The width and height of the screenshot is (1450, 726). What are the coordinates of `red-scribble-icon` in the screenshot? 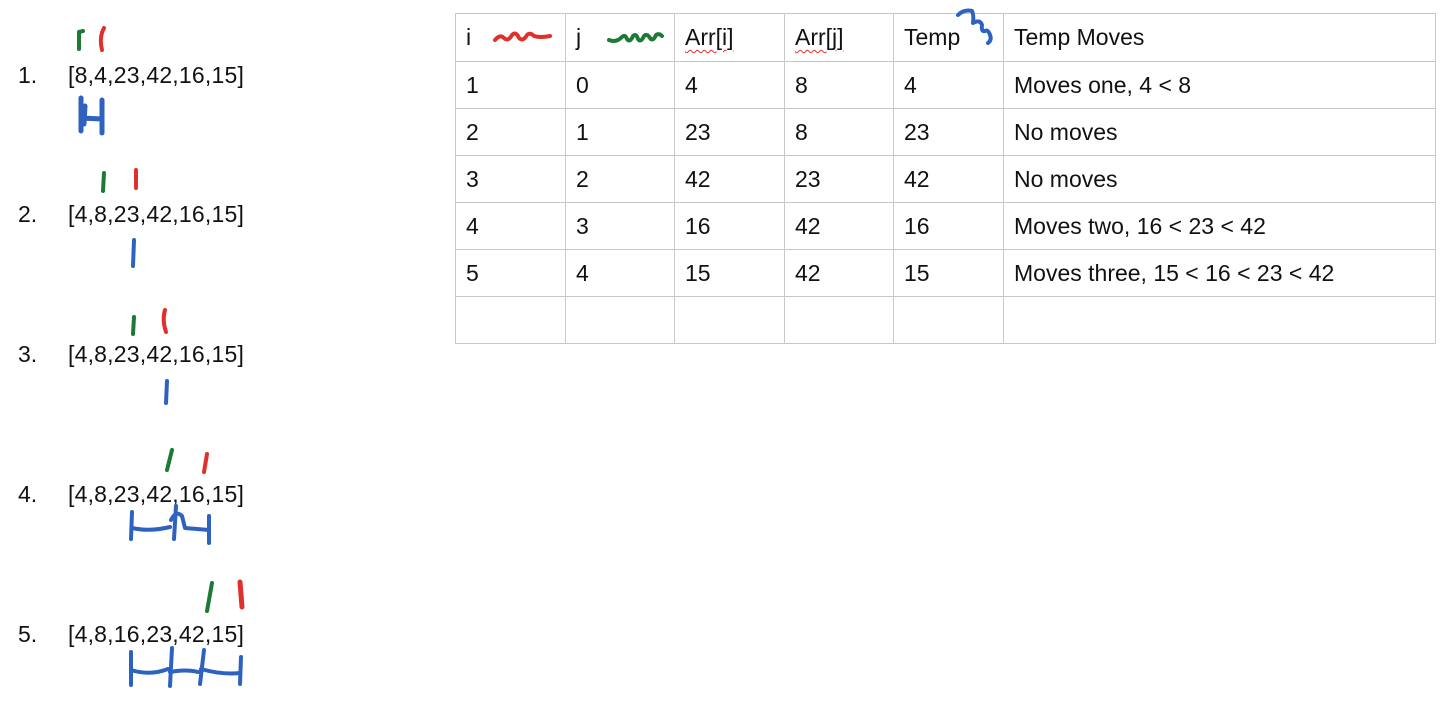 It's located at (522, 36).